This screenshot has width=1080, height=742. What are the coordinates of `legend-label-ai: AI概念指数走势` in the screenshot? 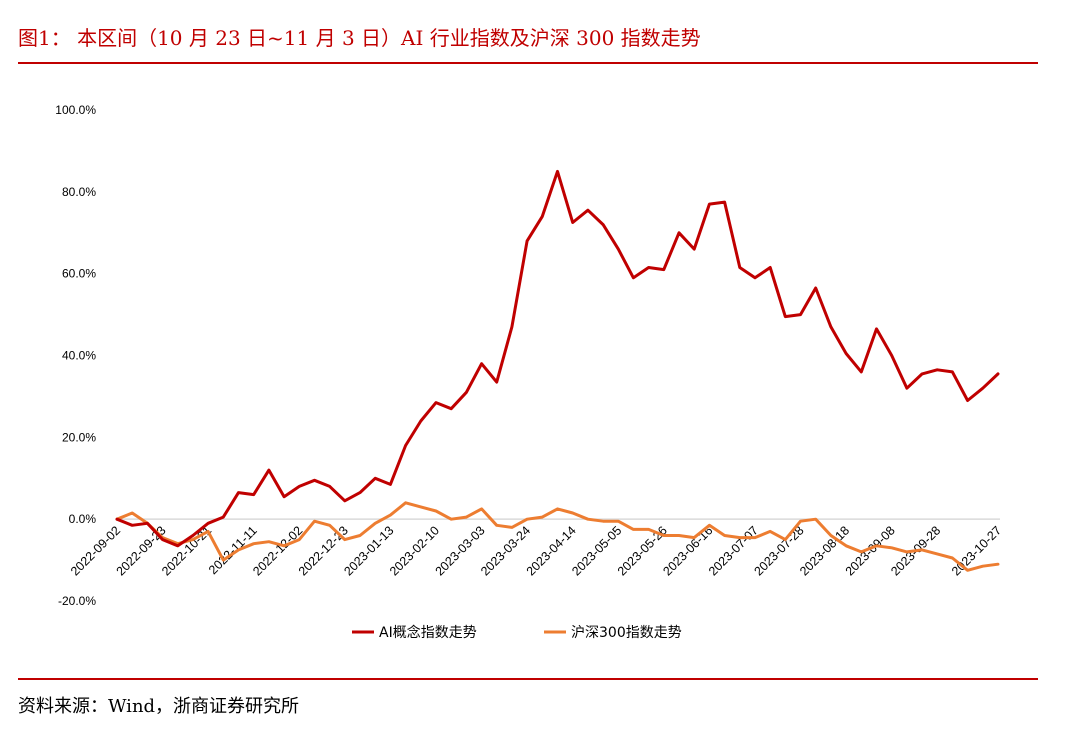 It's located at (428, 632).